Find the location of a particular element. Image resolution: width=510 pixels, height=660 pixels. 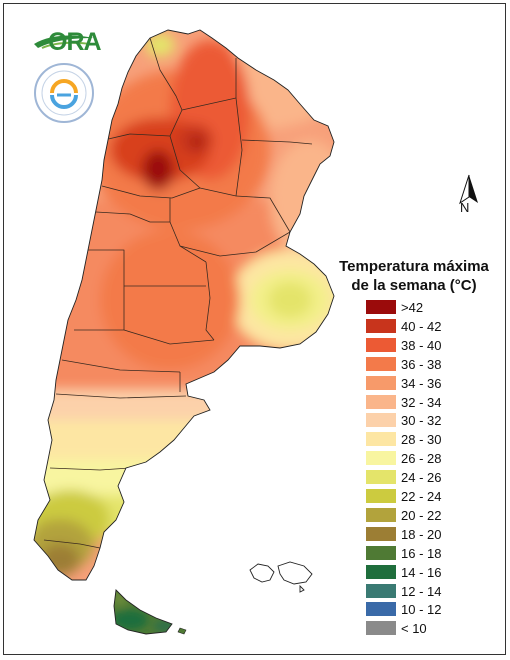

legend-item: 28 - 30 is located at coordinates (436, 439).